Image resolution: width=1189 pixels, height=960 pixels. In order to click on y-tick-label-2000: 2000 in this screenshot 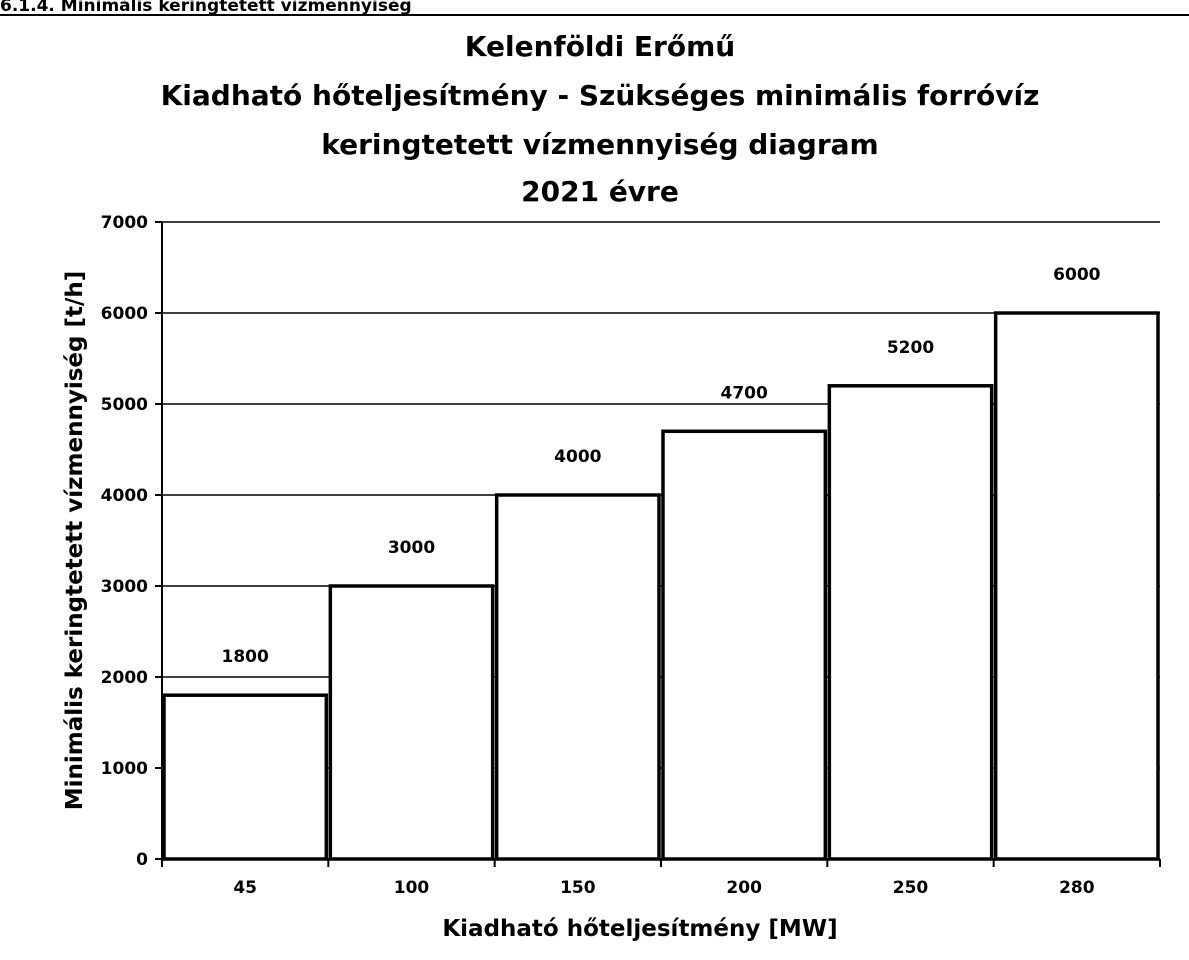, I will do `click(124, 678)`.